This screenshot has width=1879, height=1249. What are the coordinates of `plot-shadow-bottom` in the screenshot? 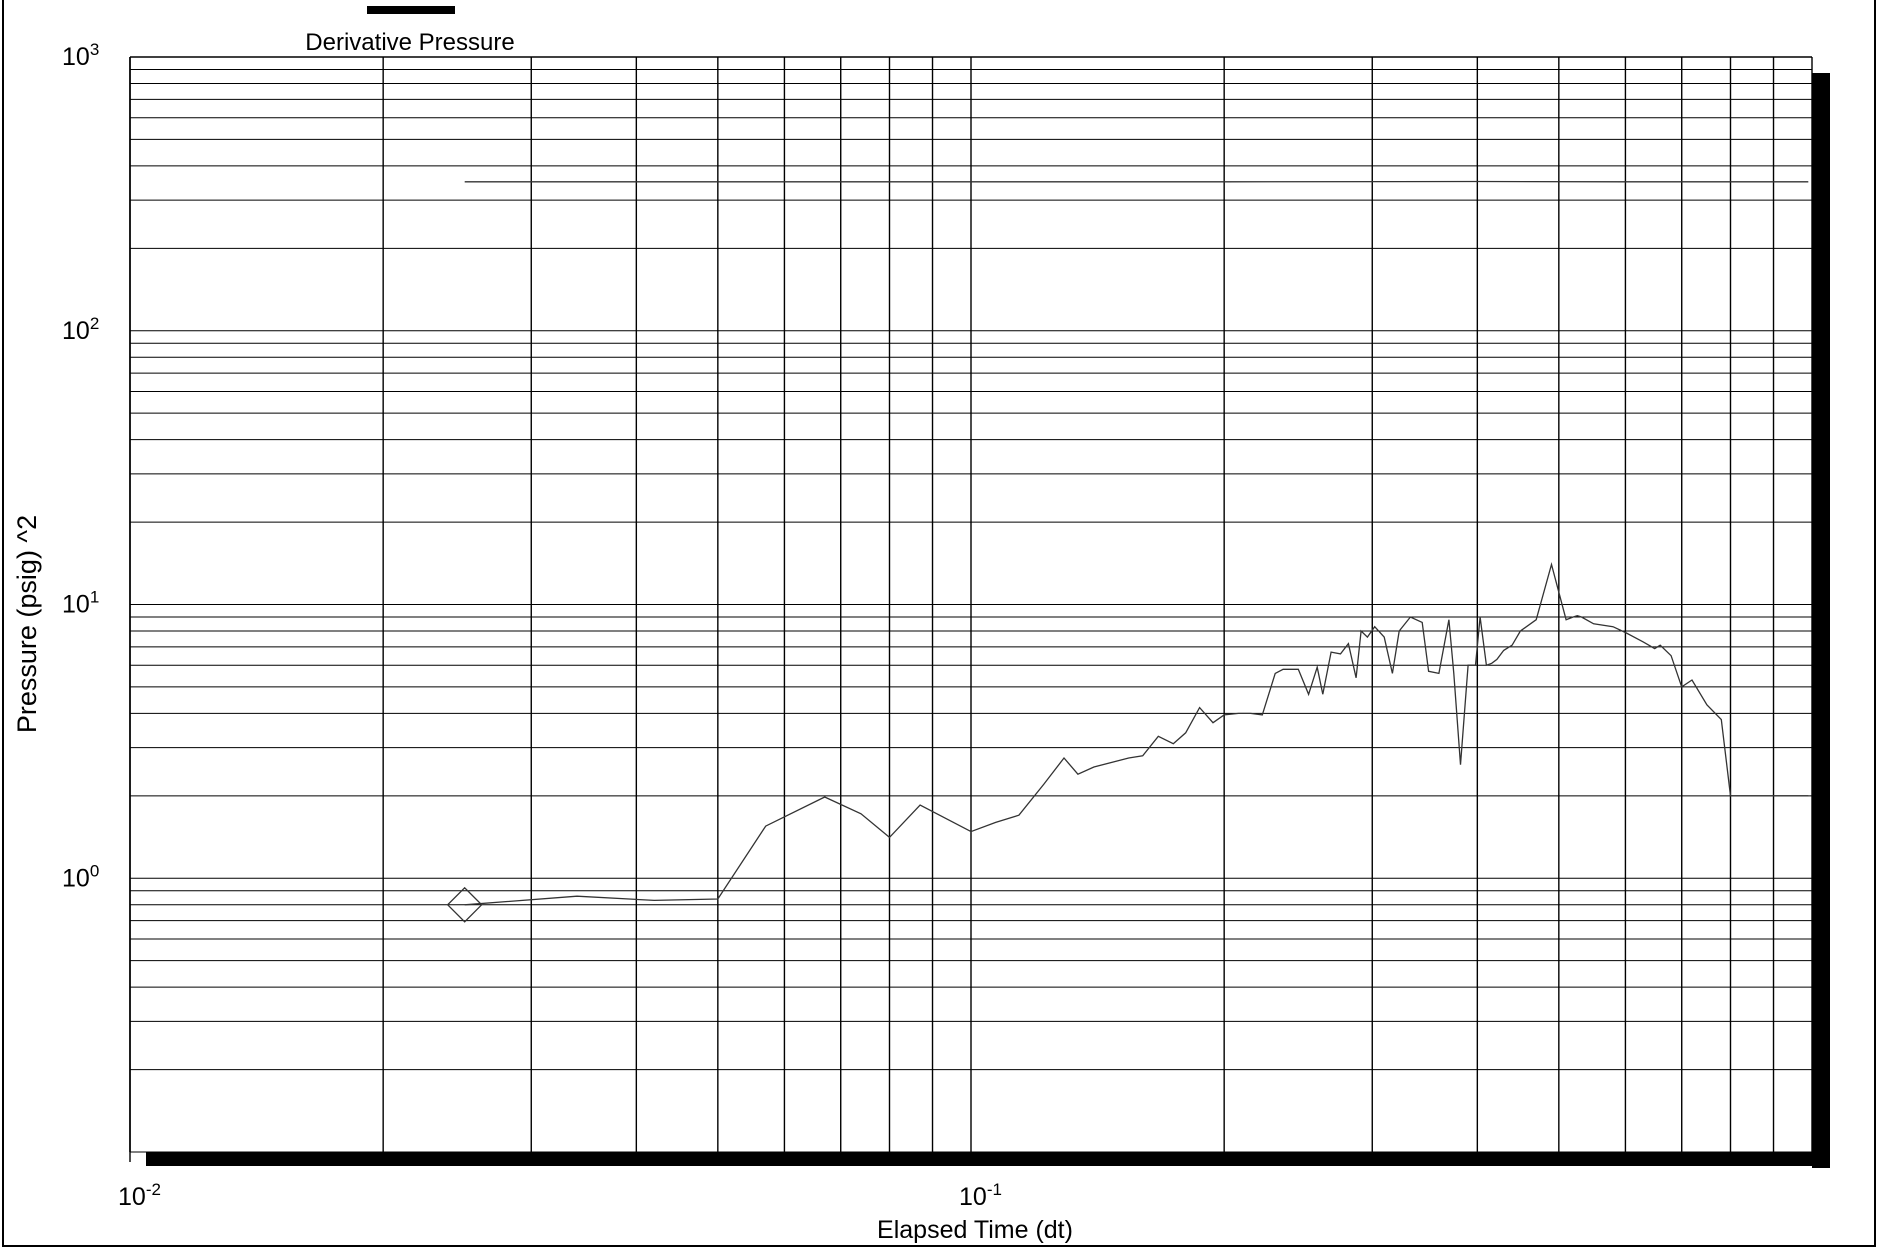 It's located at (988, 1159).